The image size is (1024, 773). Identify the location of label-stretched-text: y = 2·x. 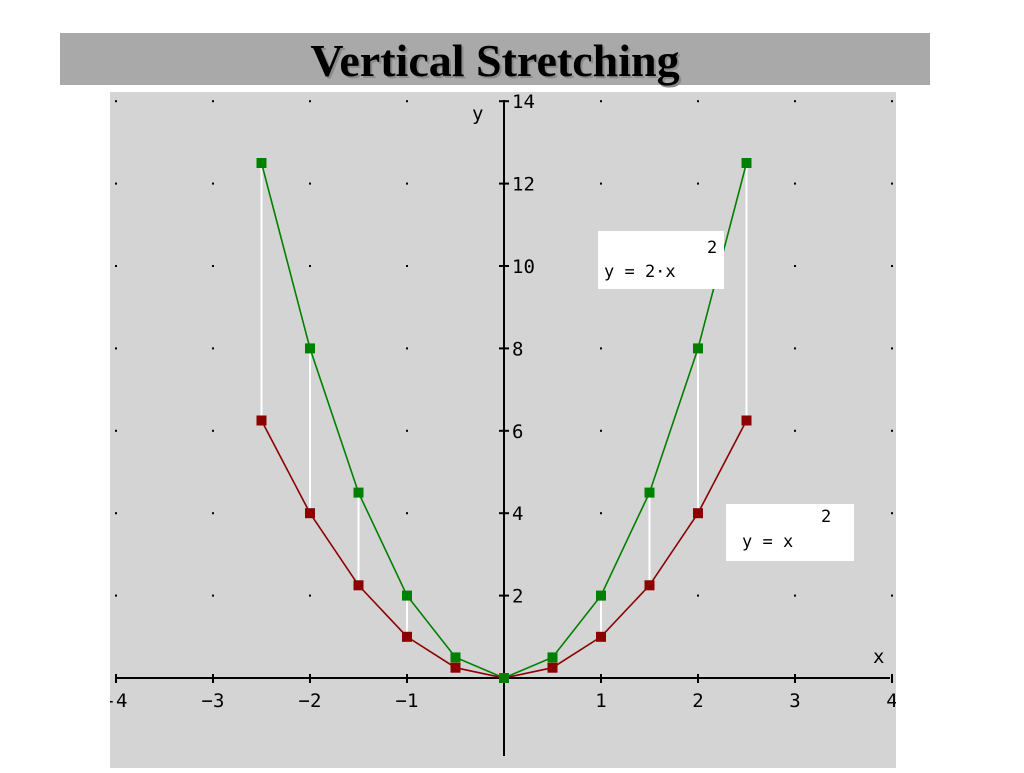
(640, 272).